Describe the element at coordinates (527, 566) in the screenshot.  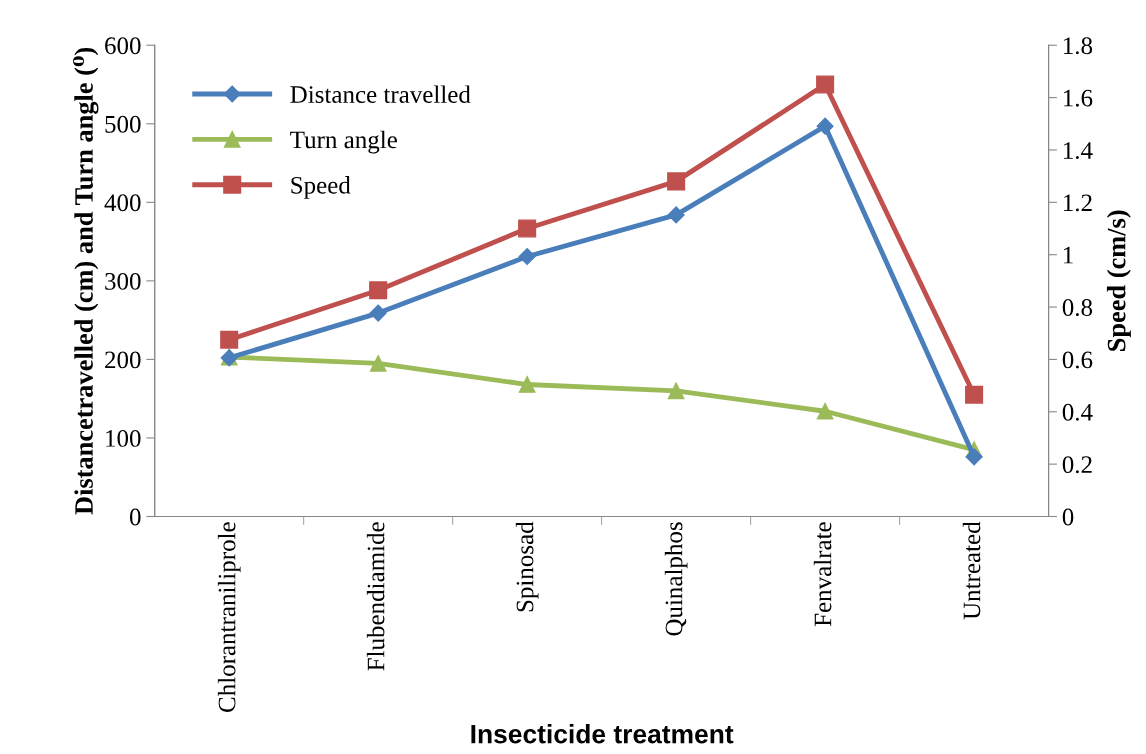
I see `x-tick-label: Spinosad` at that location.